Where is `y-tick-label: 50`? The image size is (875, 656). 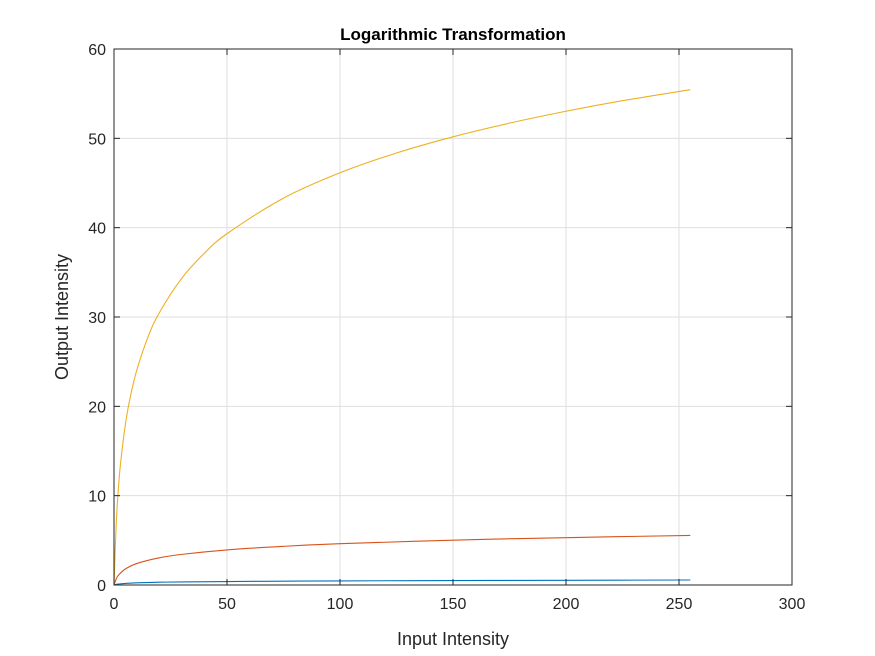
y-tick-label: 50 is located at coordinates (97, 139).